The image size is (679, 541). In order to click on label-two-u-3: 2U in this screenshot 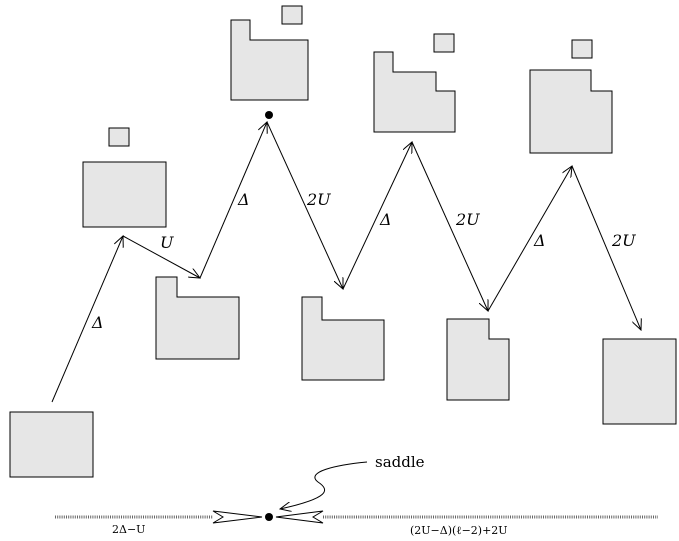, I will do `click(623, 240)`.